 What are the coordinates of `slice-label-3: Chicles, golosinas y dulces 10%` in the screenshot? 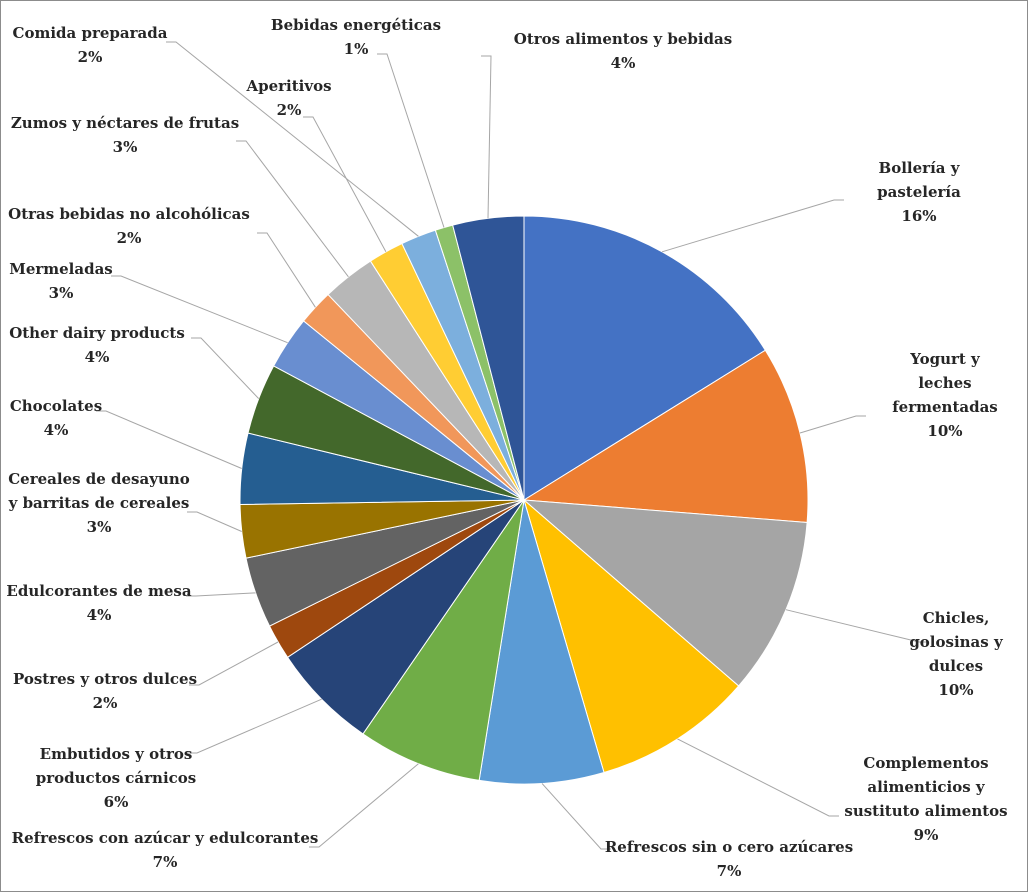 It's located at (956, 654).